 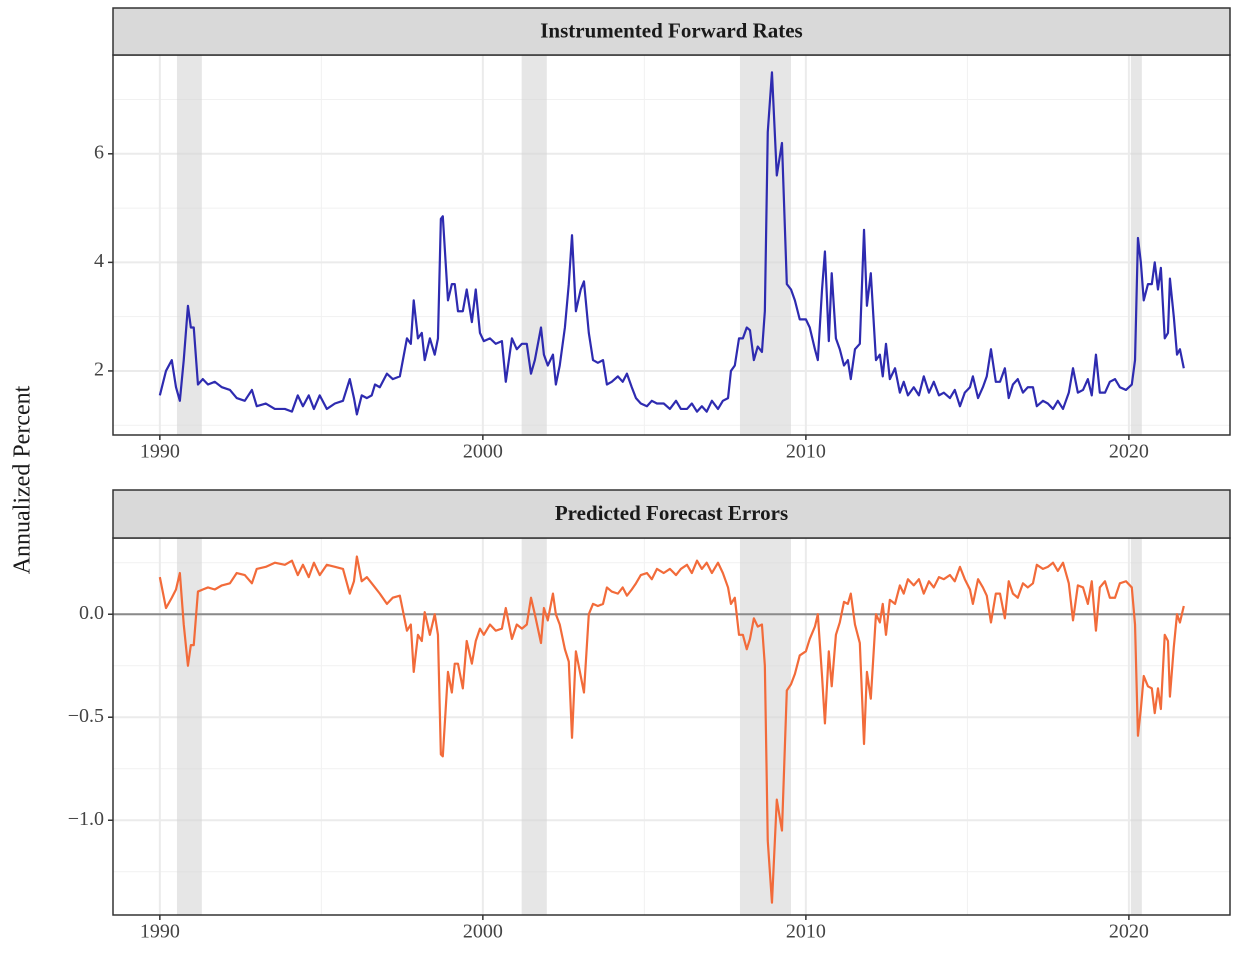 I want to click on y-tick-label: 0.0, so click(x=91, y=613).